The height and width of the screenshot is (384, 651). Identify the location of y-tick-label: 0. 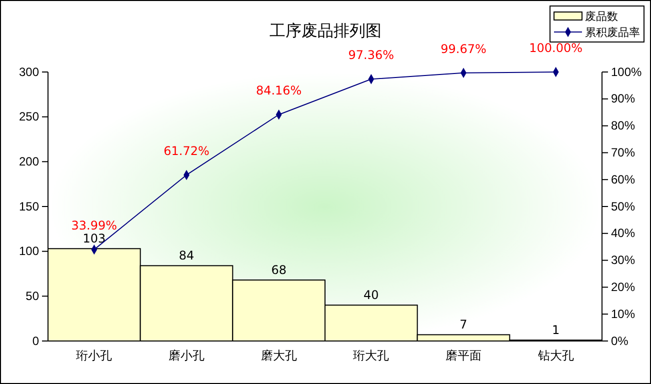
(36, 341).